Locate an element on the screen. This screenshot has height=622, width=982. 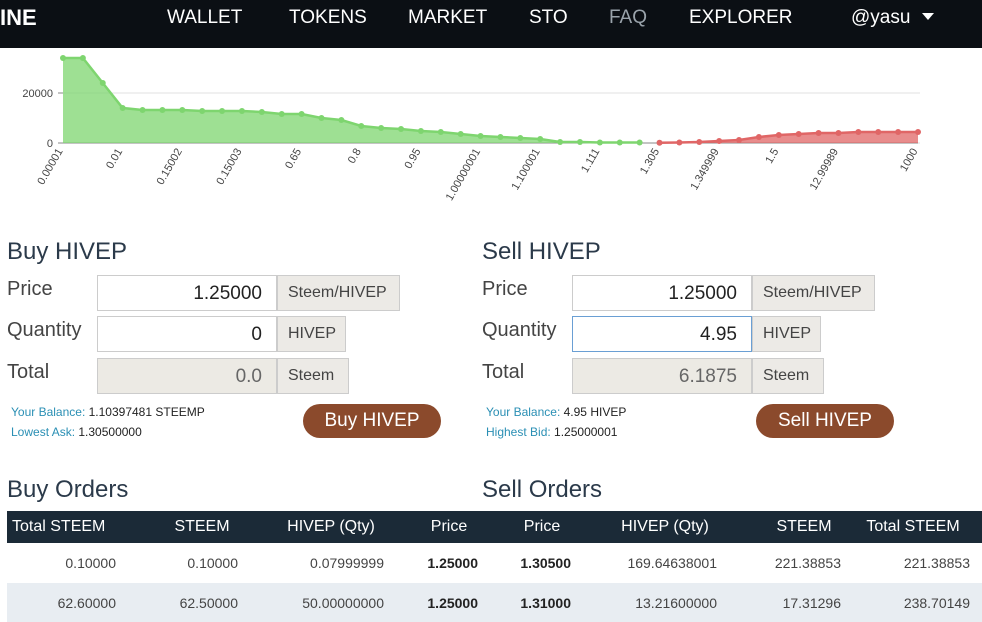
cell: 1.31000 is located at coordinates (545, 603).